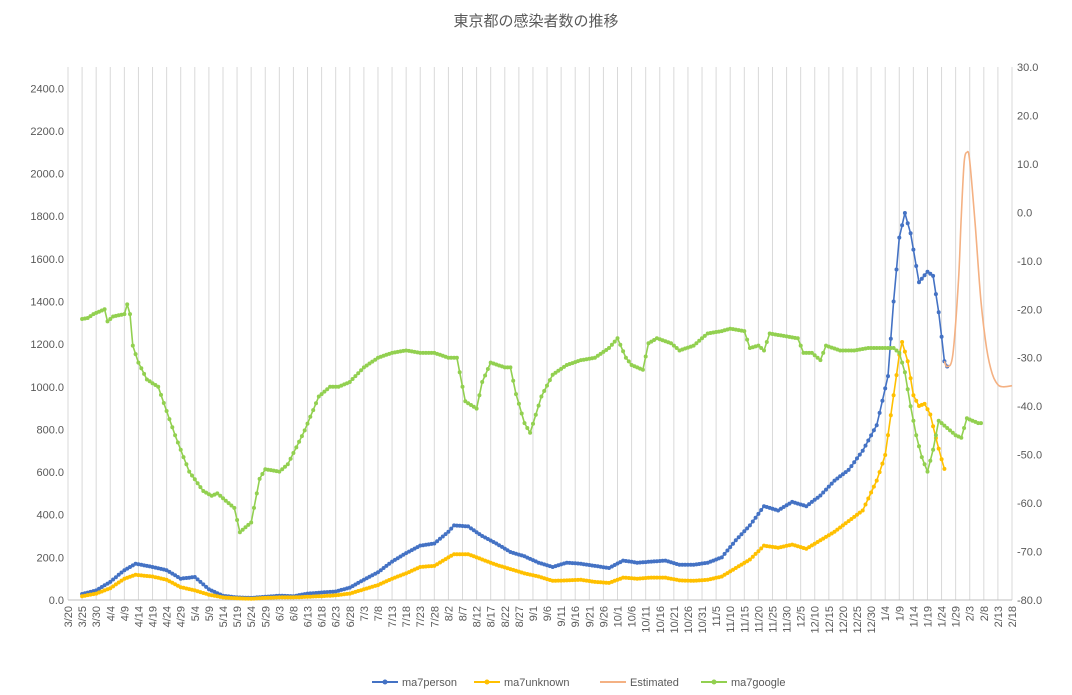  Describe the element at coordinates (154, 616) in the screenshot. I see `x-tick-label: 4/19` at that location.